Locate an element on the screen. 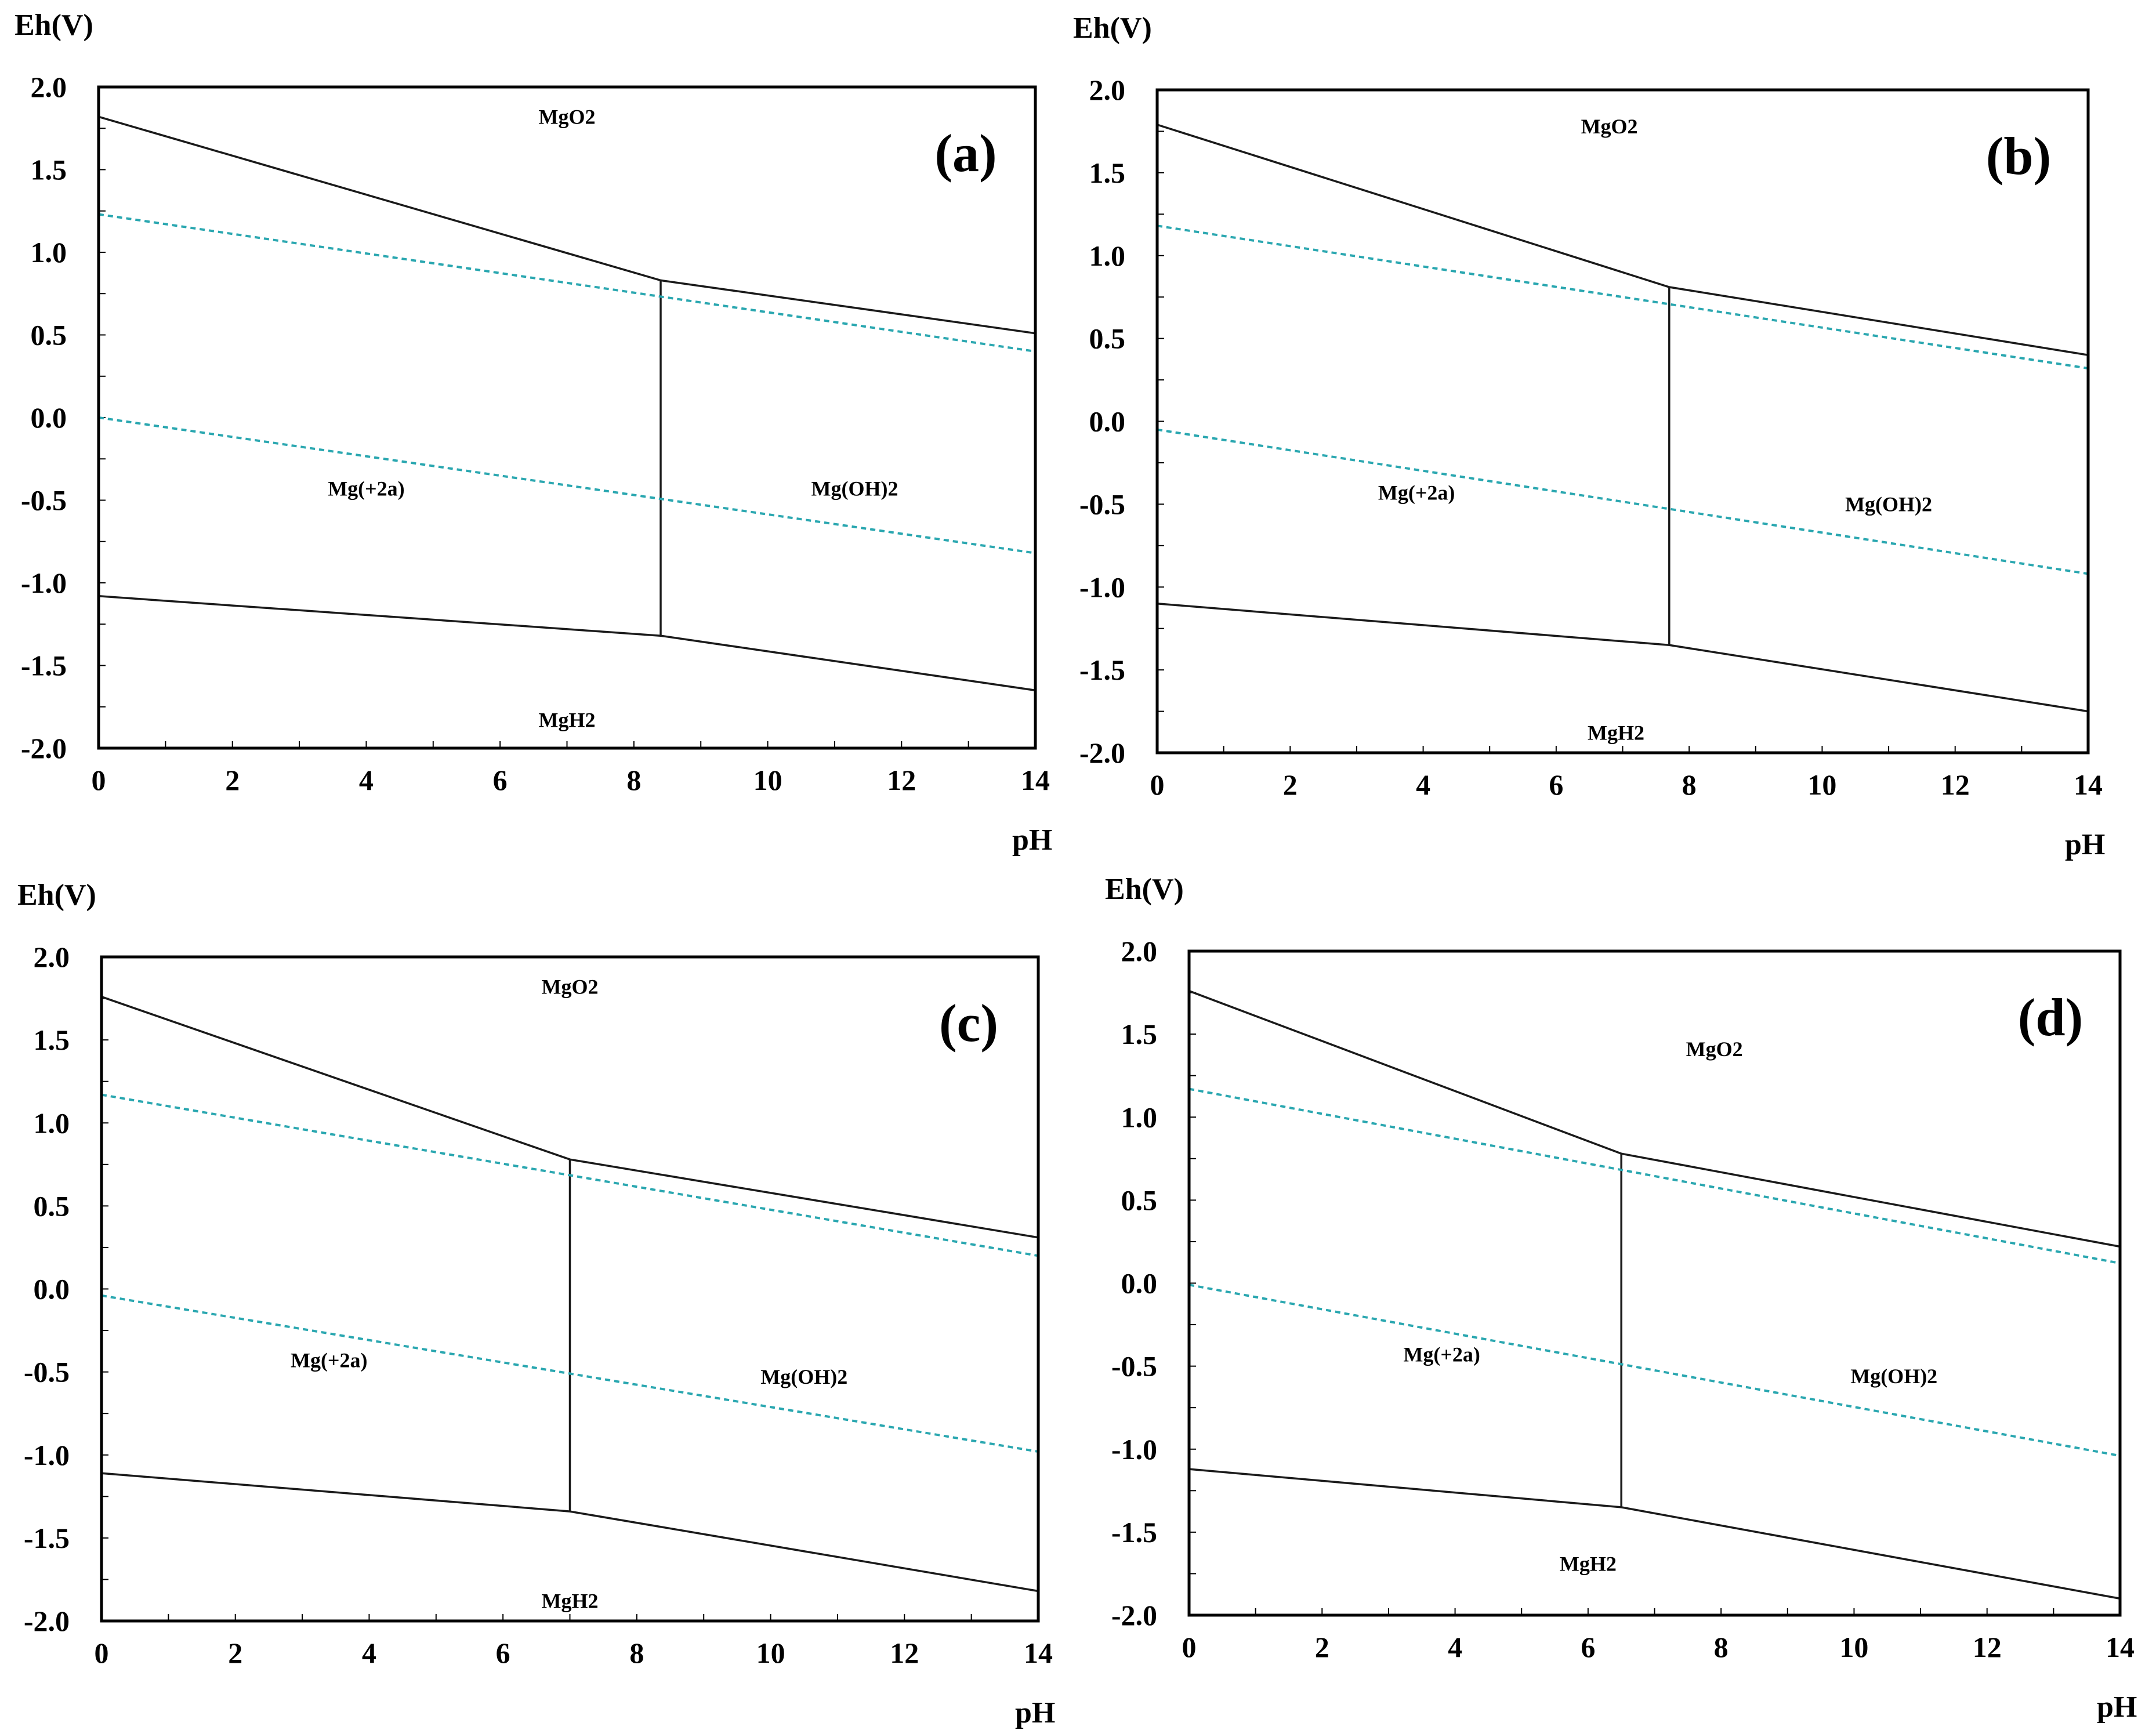  panel-label: (b) is located at coordinates (2018, 156).